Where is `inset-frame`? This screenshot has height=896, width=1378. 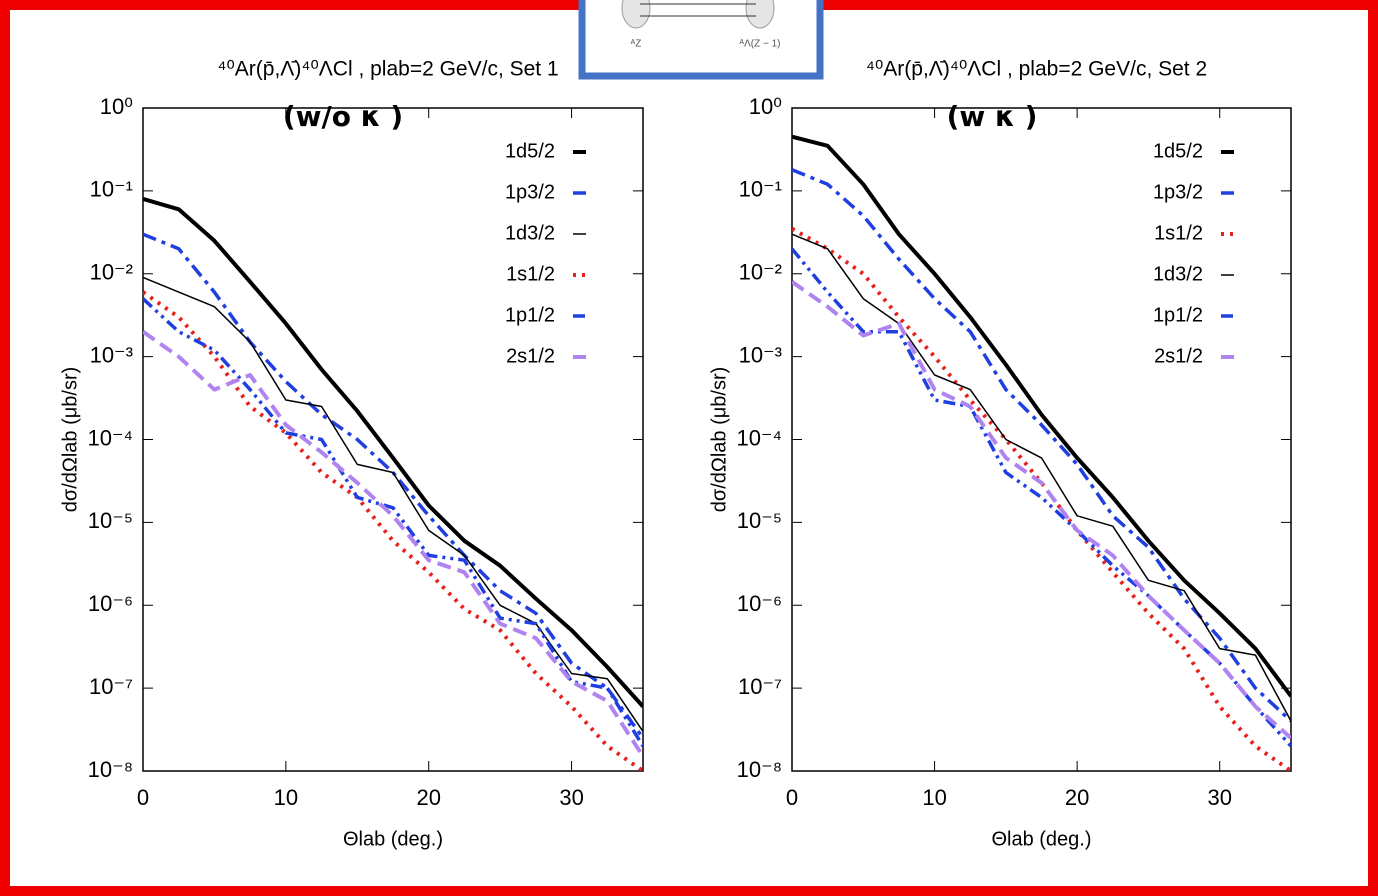 inset-frame is located at coordinates (701, 40).